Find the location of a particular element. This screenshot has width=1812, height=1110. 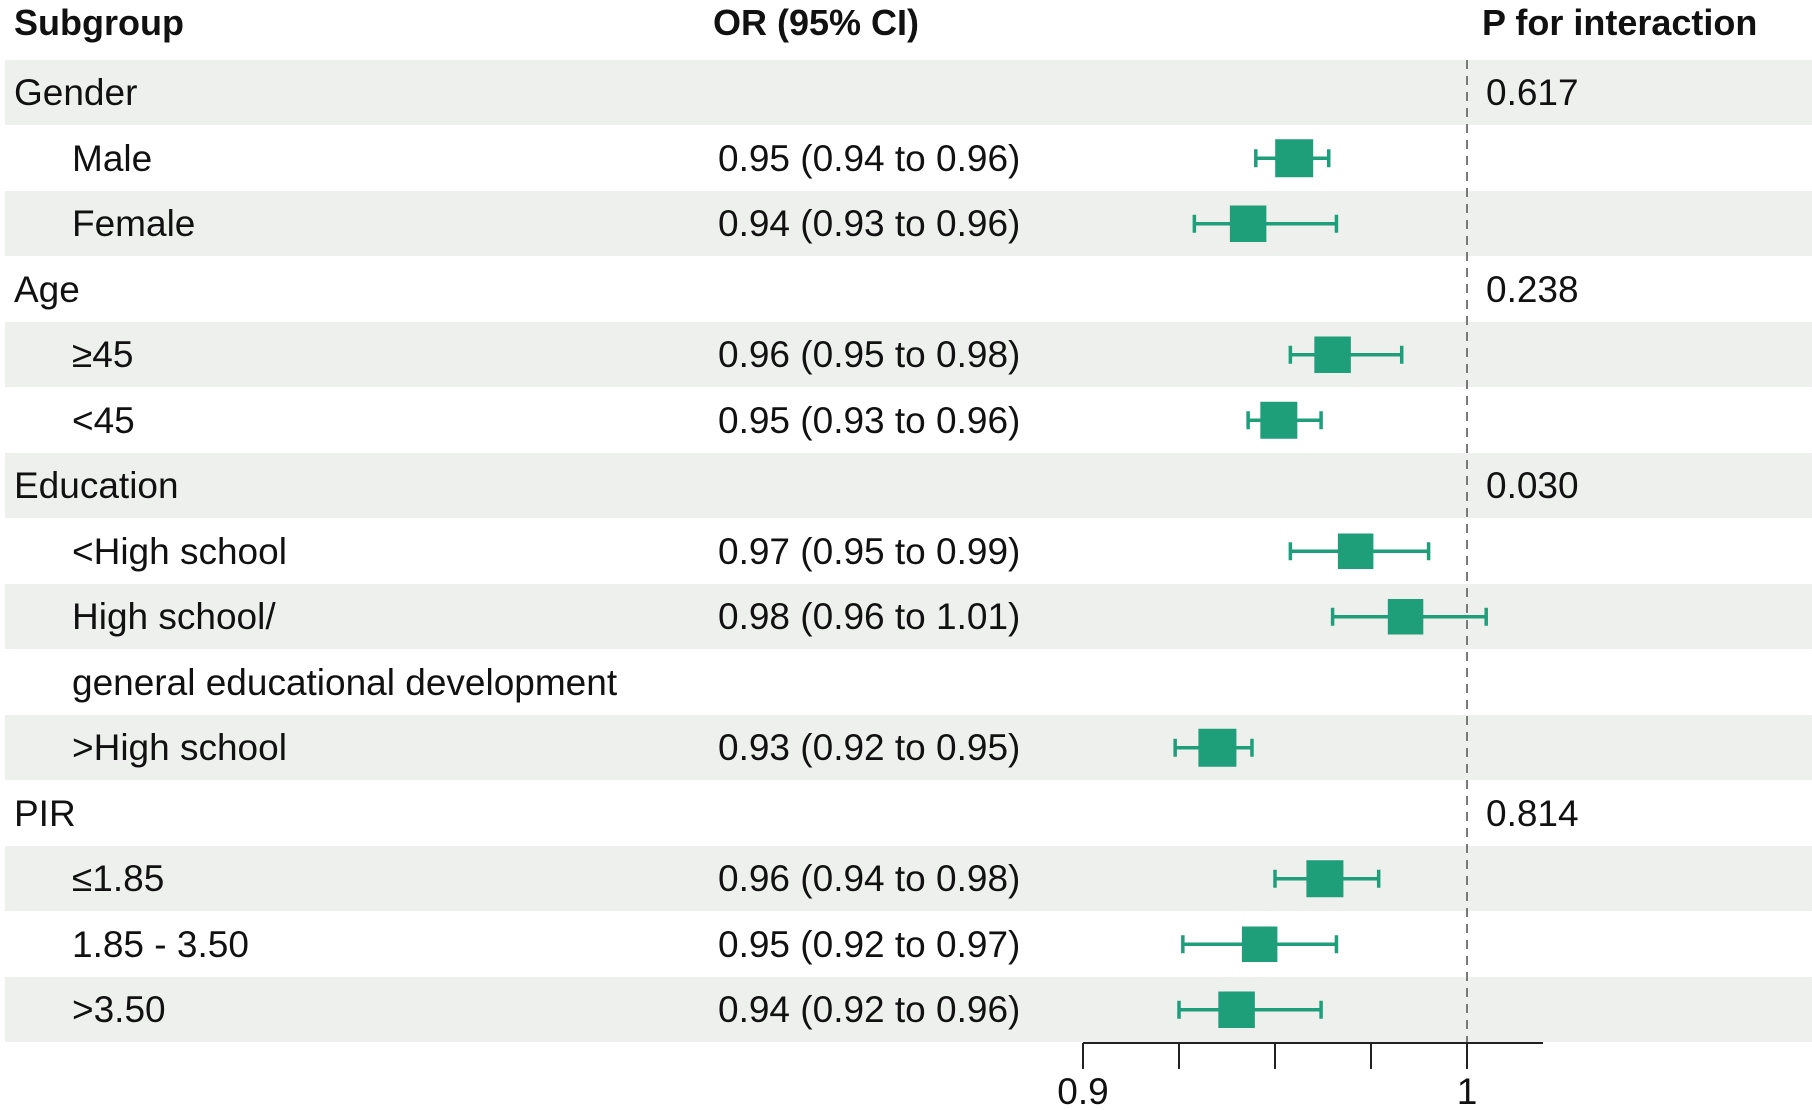

subgroup-row: ≤1.85 0.96 (0.94 to 0.98) is located at coordinates (908, 878).